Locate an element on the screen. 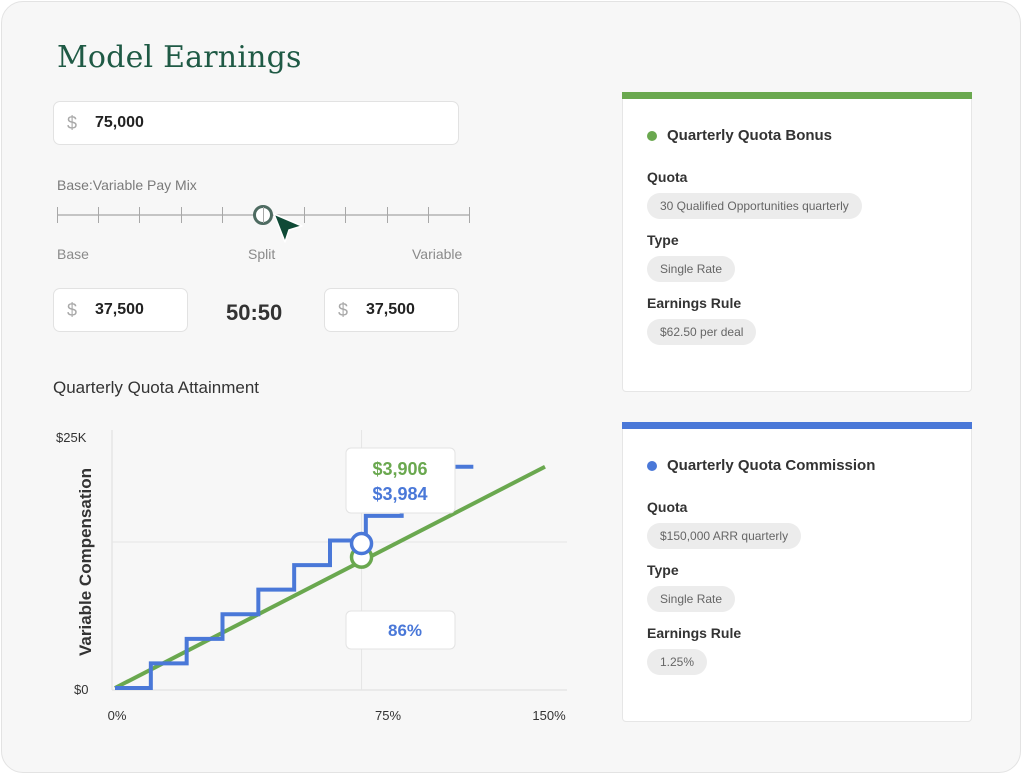  card-title: Quarterly Quota Bonus is located at coordinates (750, 135).